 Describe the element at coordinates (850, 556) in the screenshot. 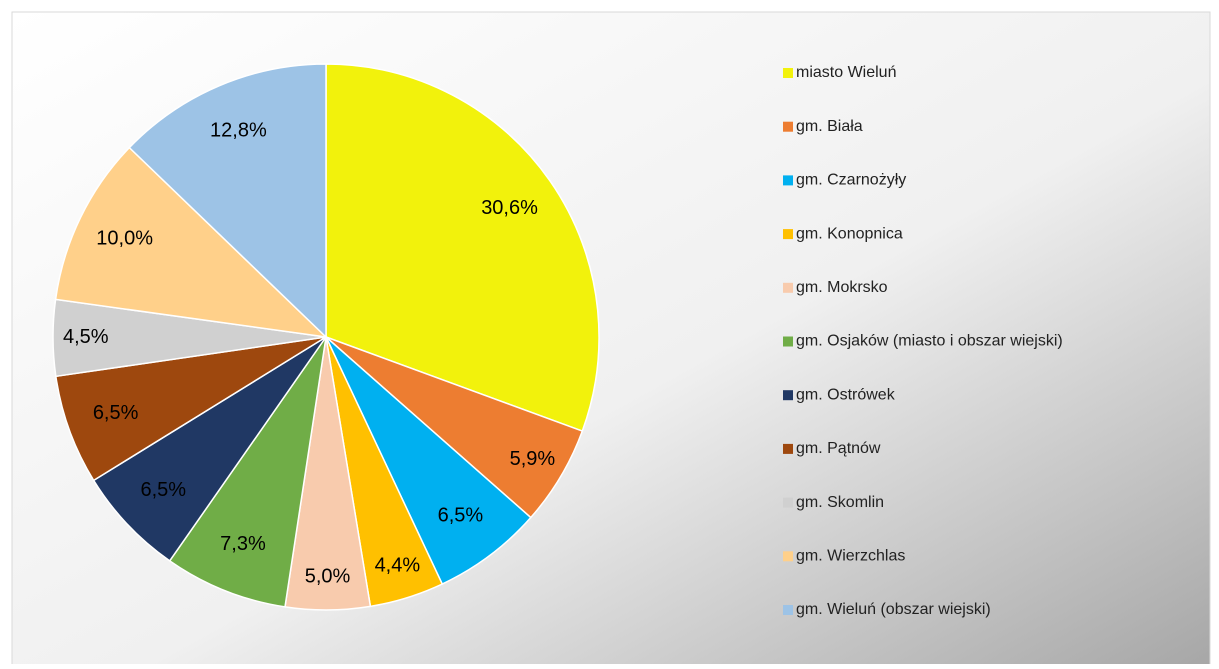

I see `legend-label: gm. Wierzchlas` at that location.